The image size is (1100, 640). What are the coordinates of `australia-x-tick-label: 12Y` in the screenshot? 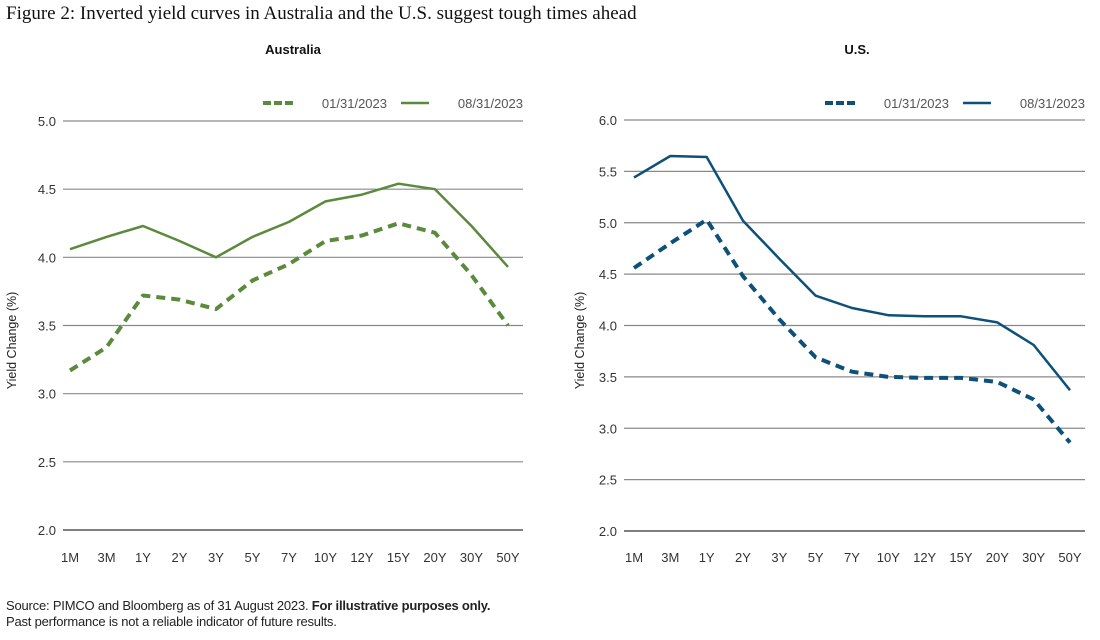 It's located at (361, 557).